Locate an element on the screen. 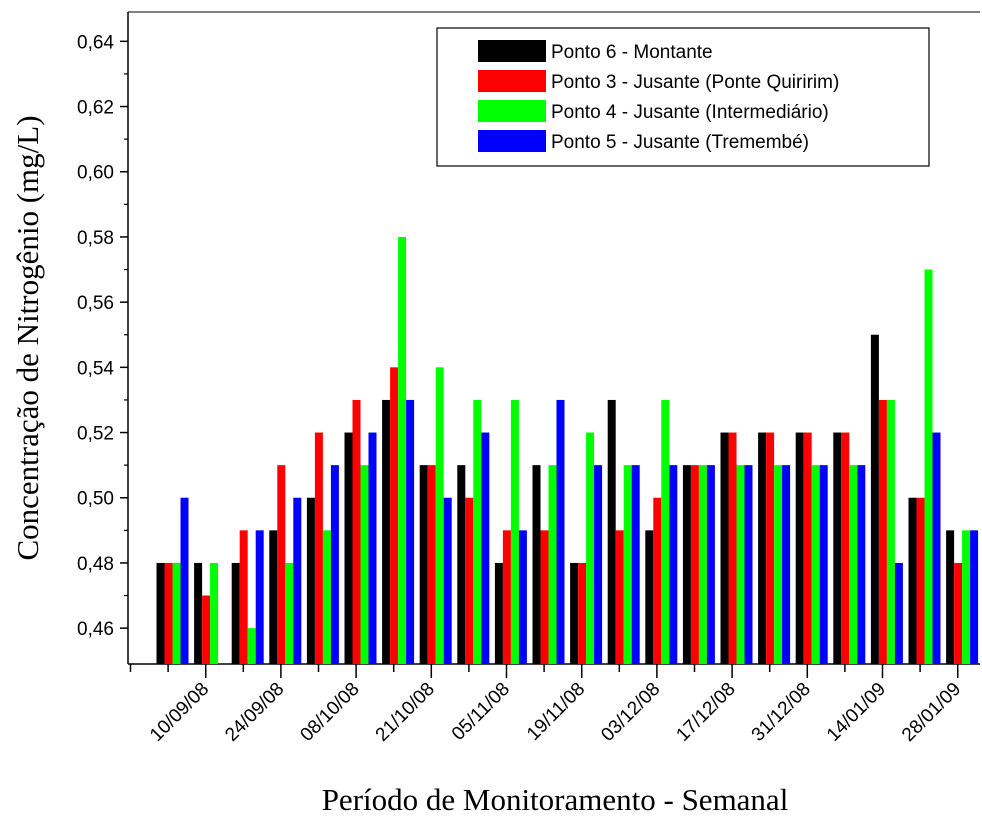 The image size is (982, 827). y-axis-title: Concentração de Nitrogênio (mg/L) is located at coordinates (27, 337).